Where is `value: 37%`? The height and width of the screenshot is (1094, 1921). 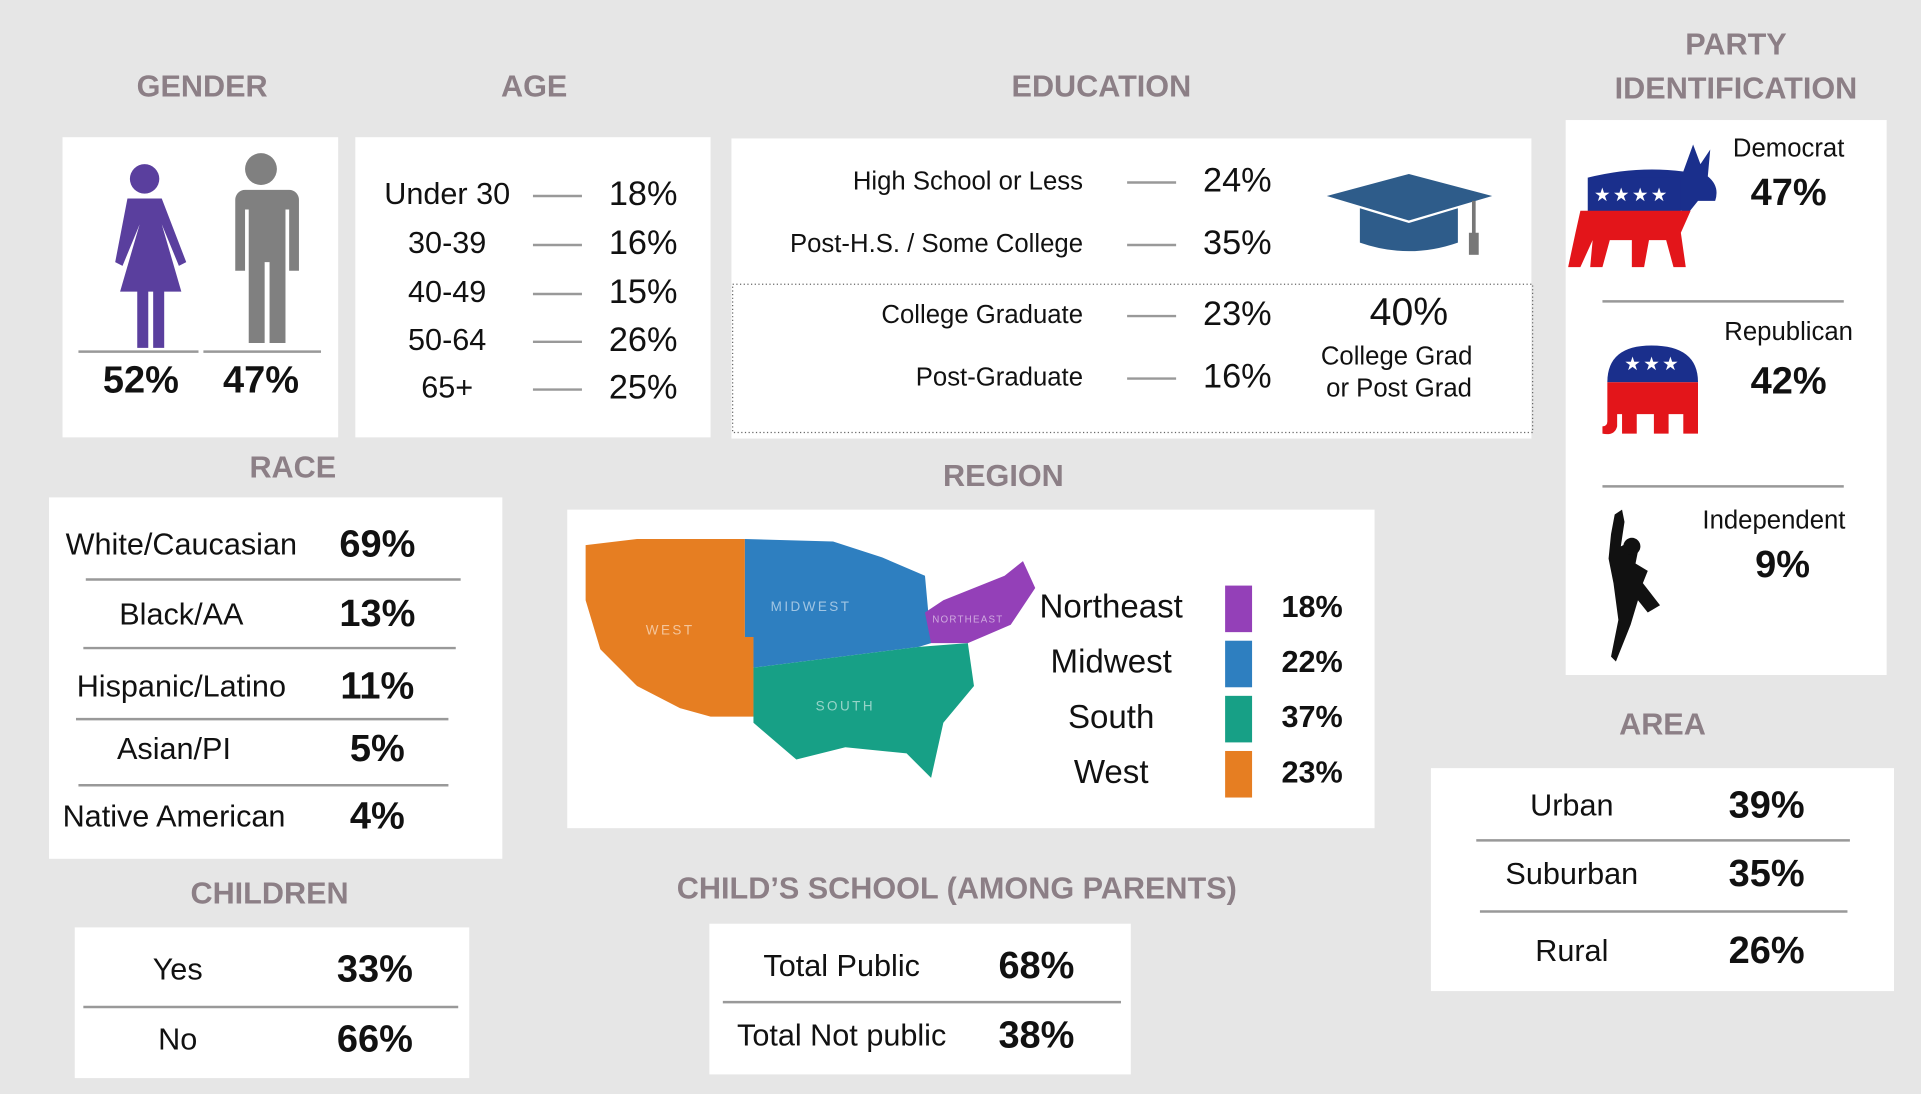
value: 37% is located at coordinates (1311, 717).